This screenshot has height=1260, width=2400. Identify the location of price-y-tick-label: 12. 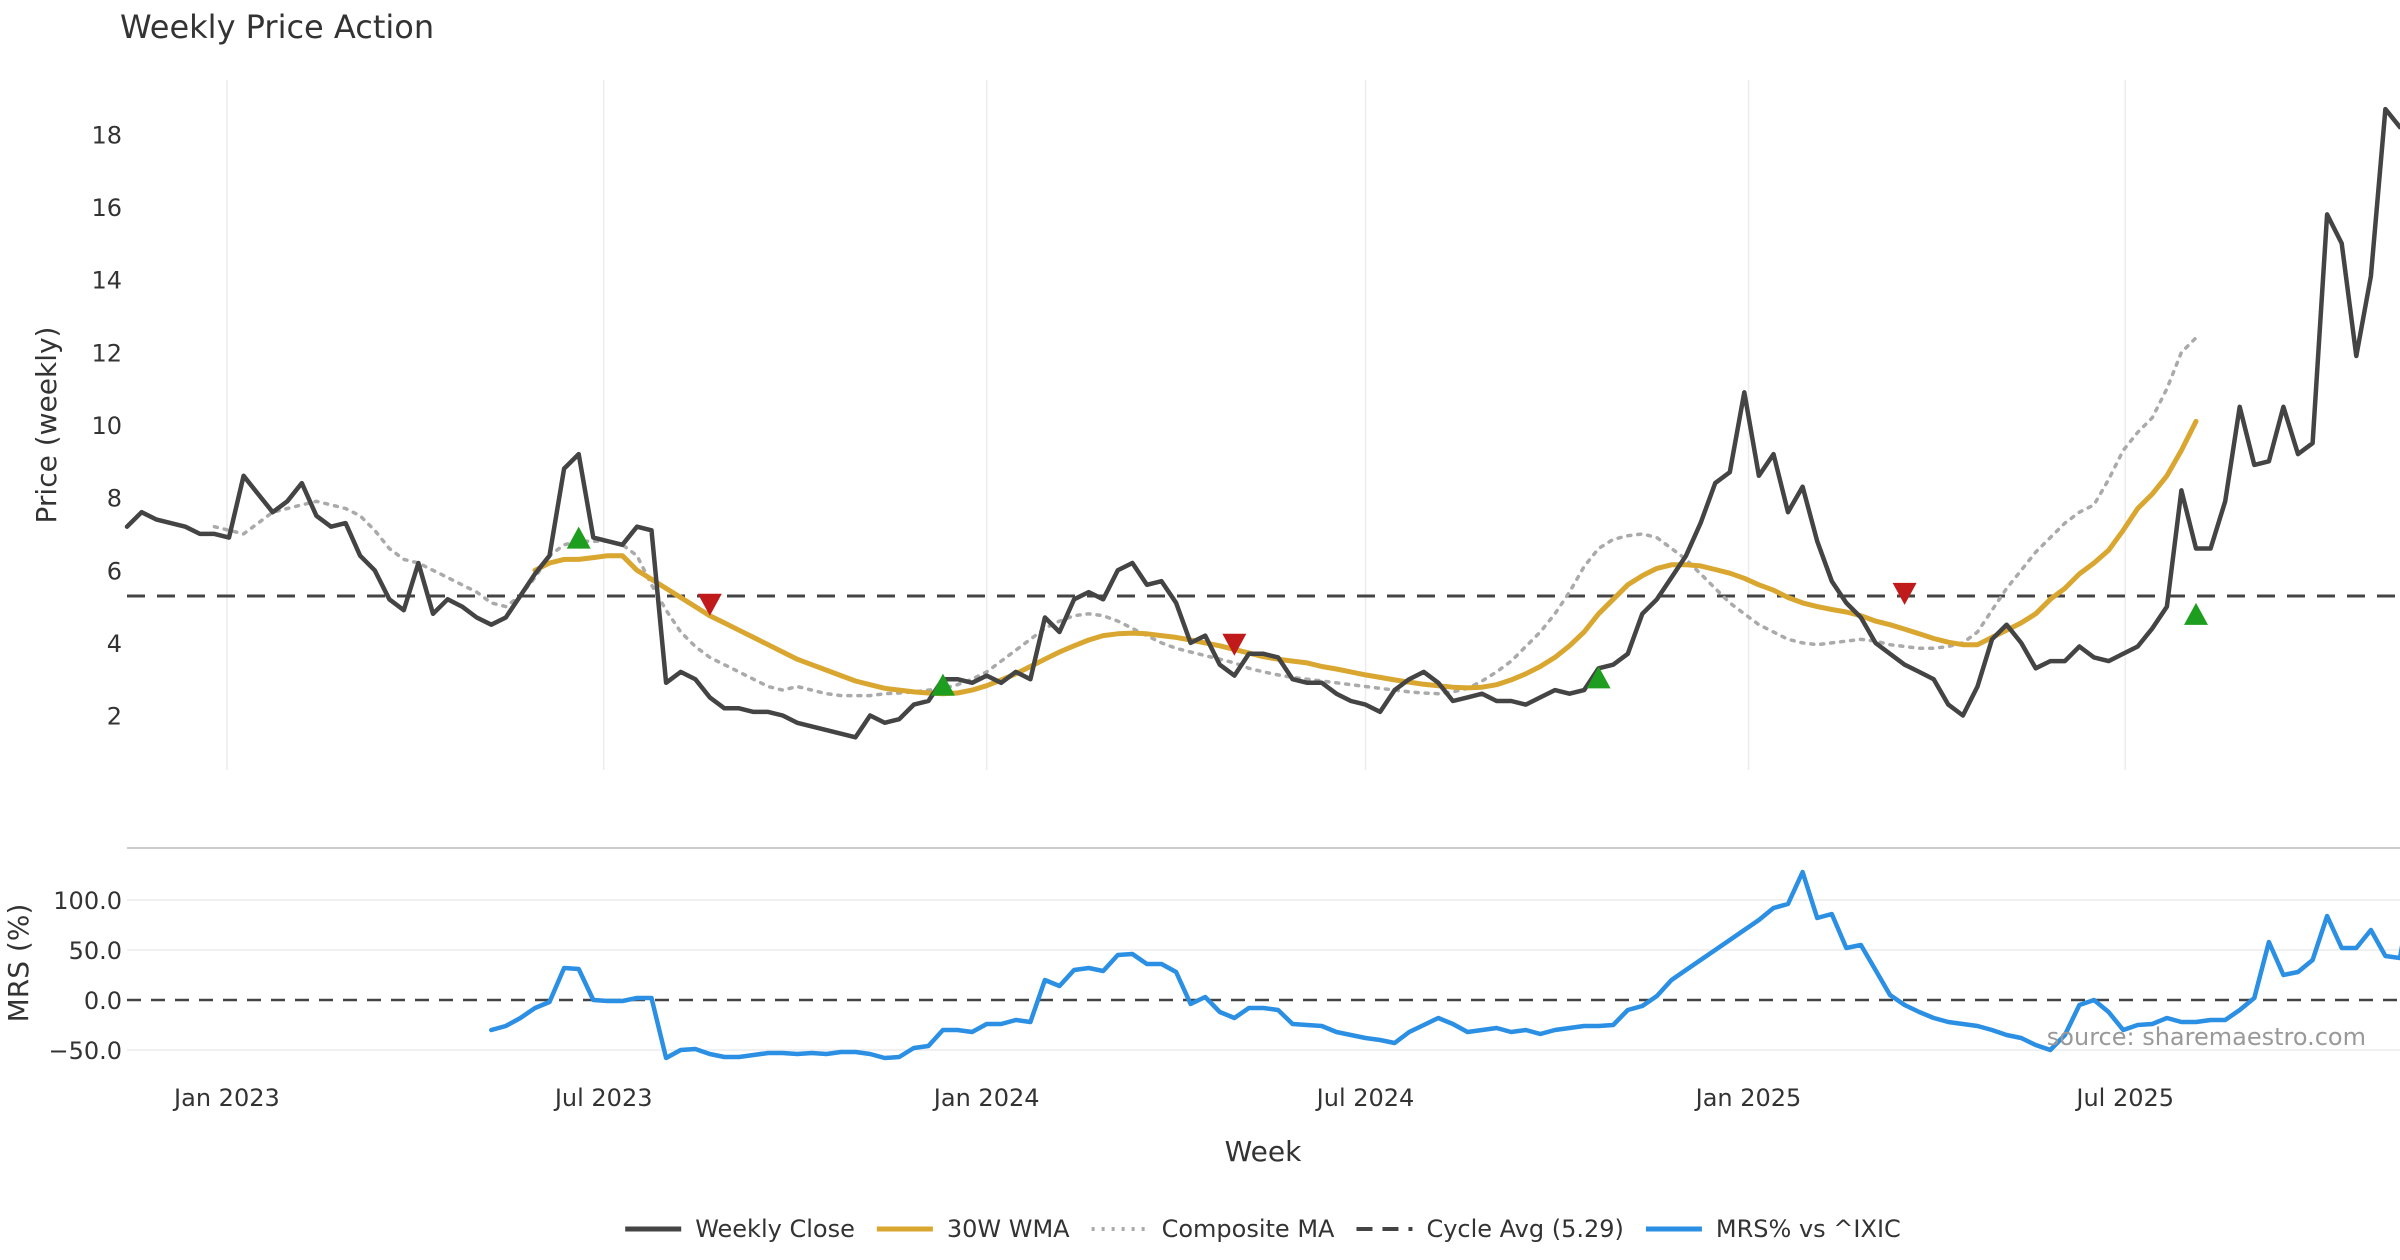
(106, 353).